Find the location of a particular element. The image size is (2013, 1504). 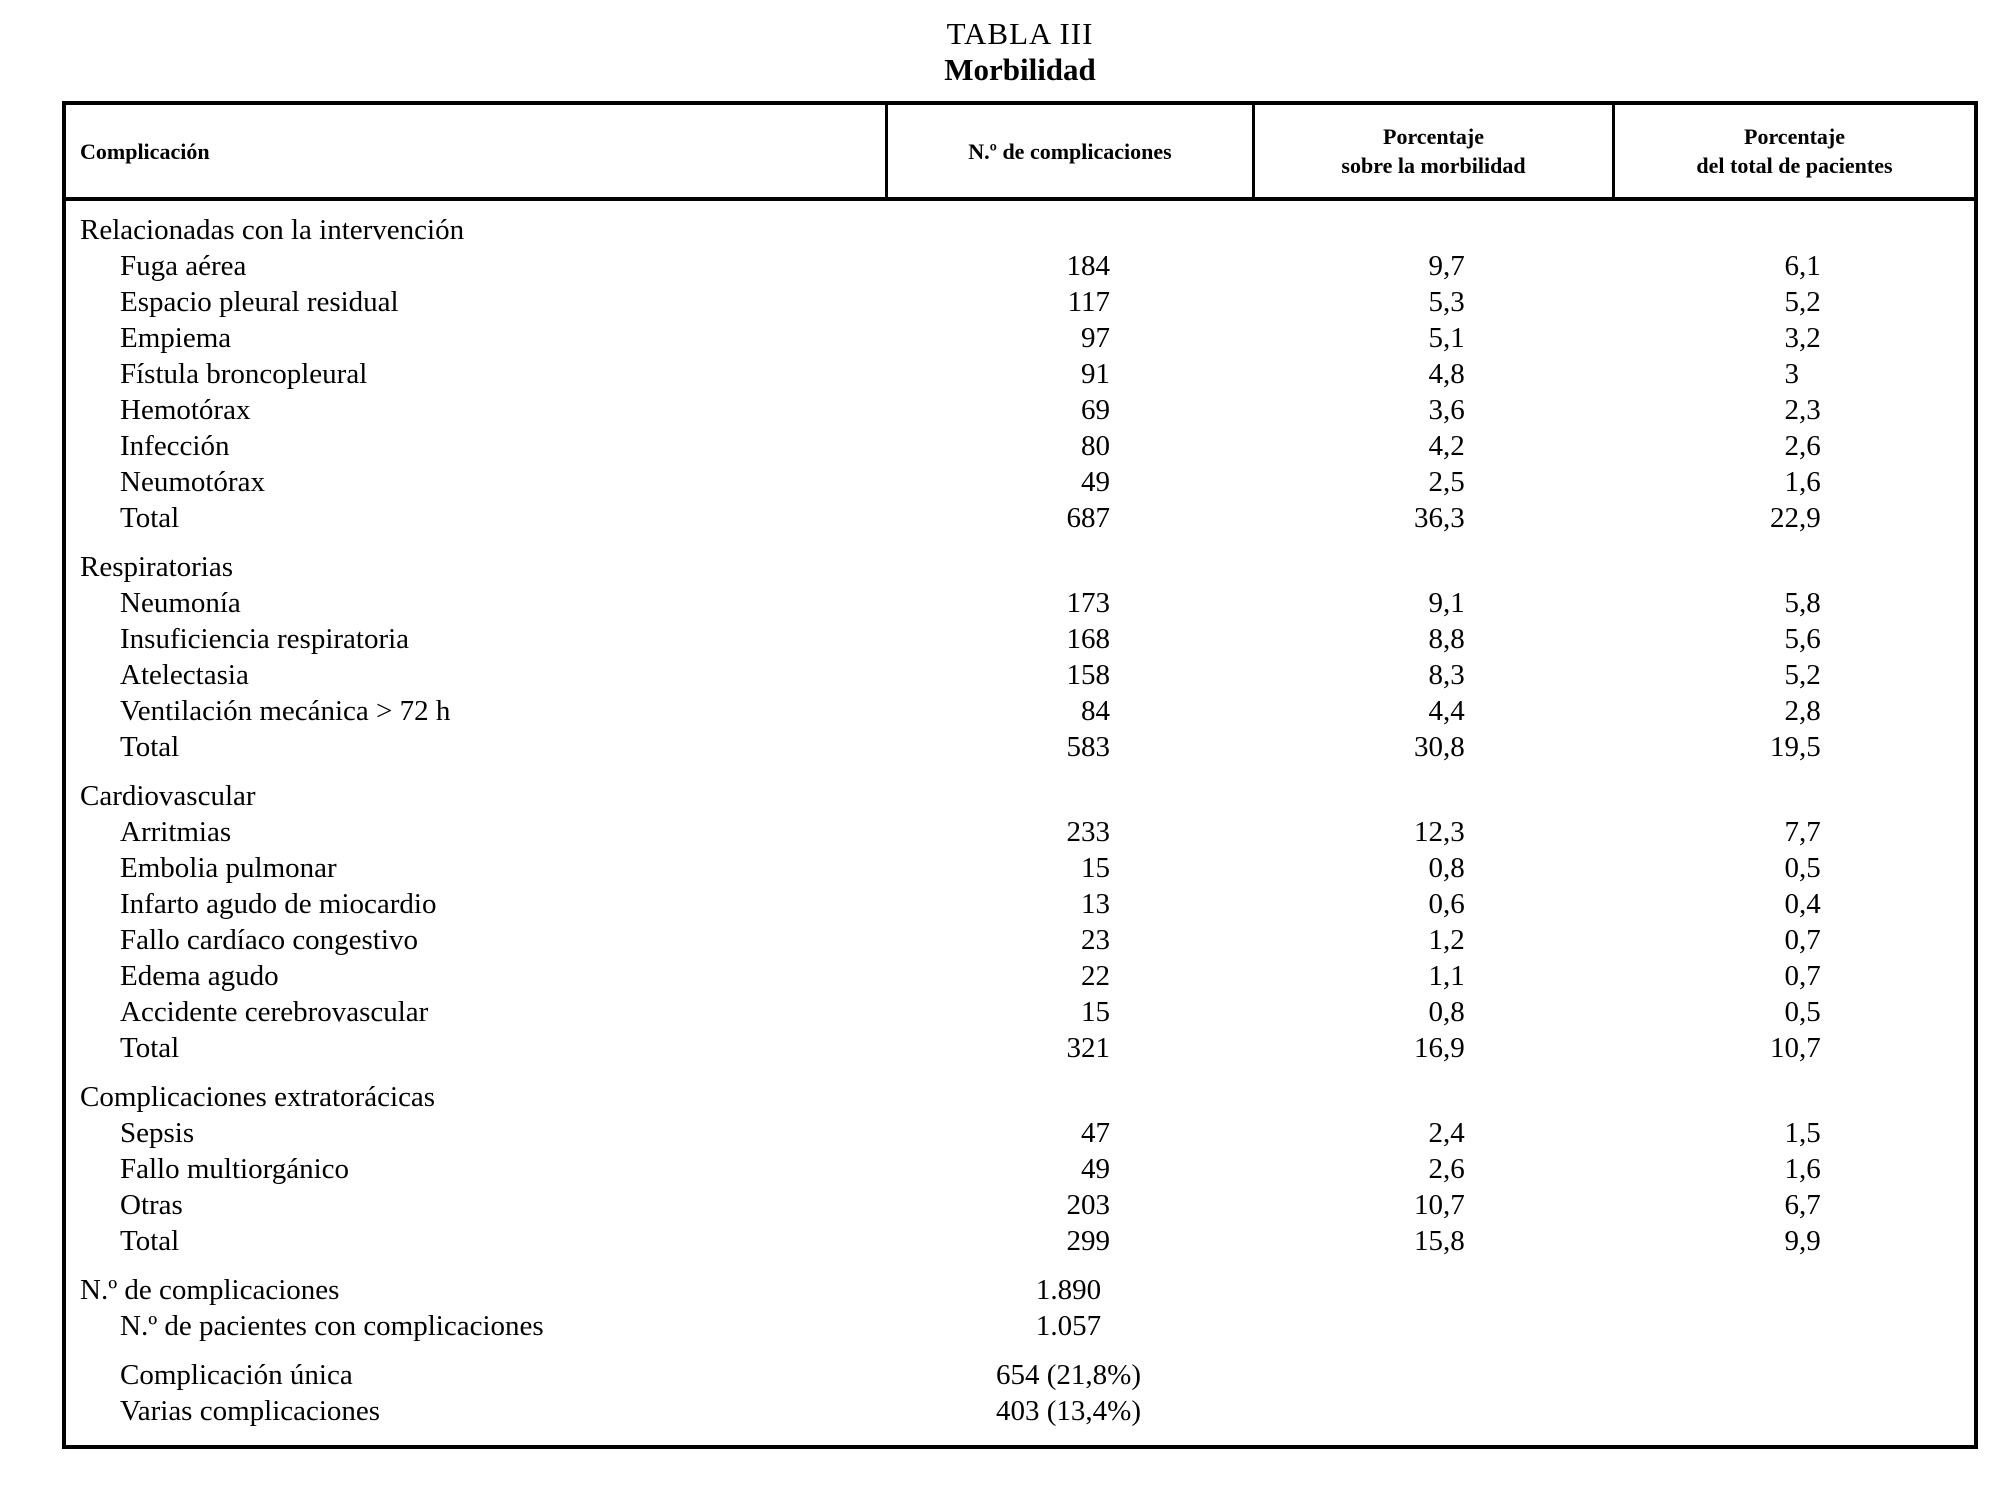

summary-label: N.º de complicaciones is located at coordinates (210, 1290).